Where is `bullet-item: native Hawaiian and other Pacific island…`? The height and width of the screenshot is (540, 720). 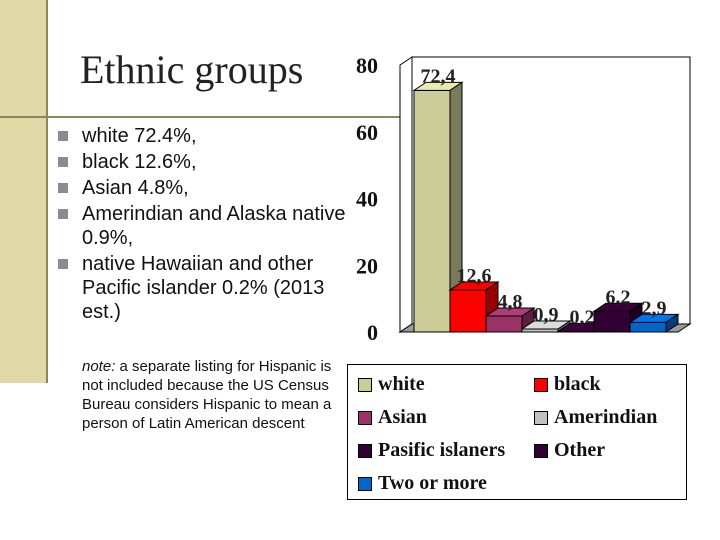 bullet-item: native Hawaiian and other Pacific island… is located at coordinates (203, 288).